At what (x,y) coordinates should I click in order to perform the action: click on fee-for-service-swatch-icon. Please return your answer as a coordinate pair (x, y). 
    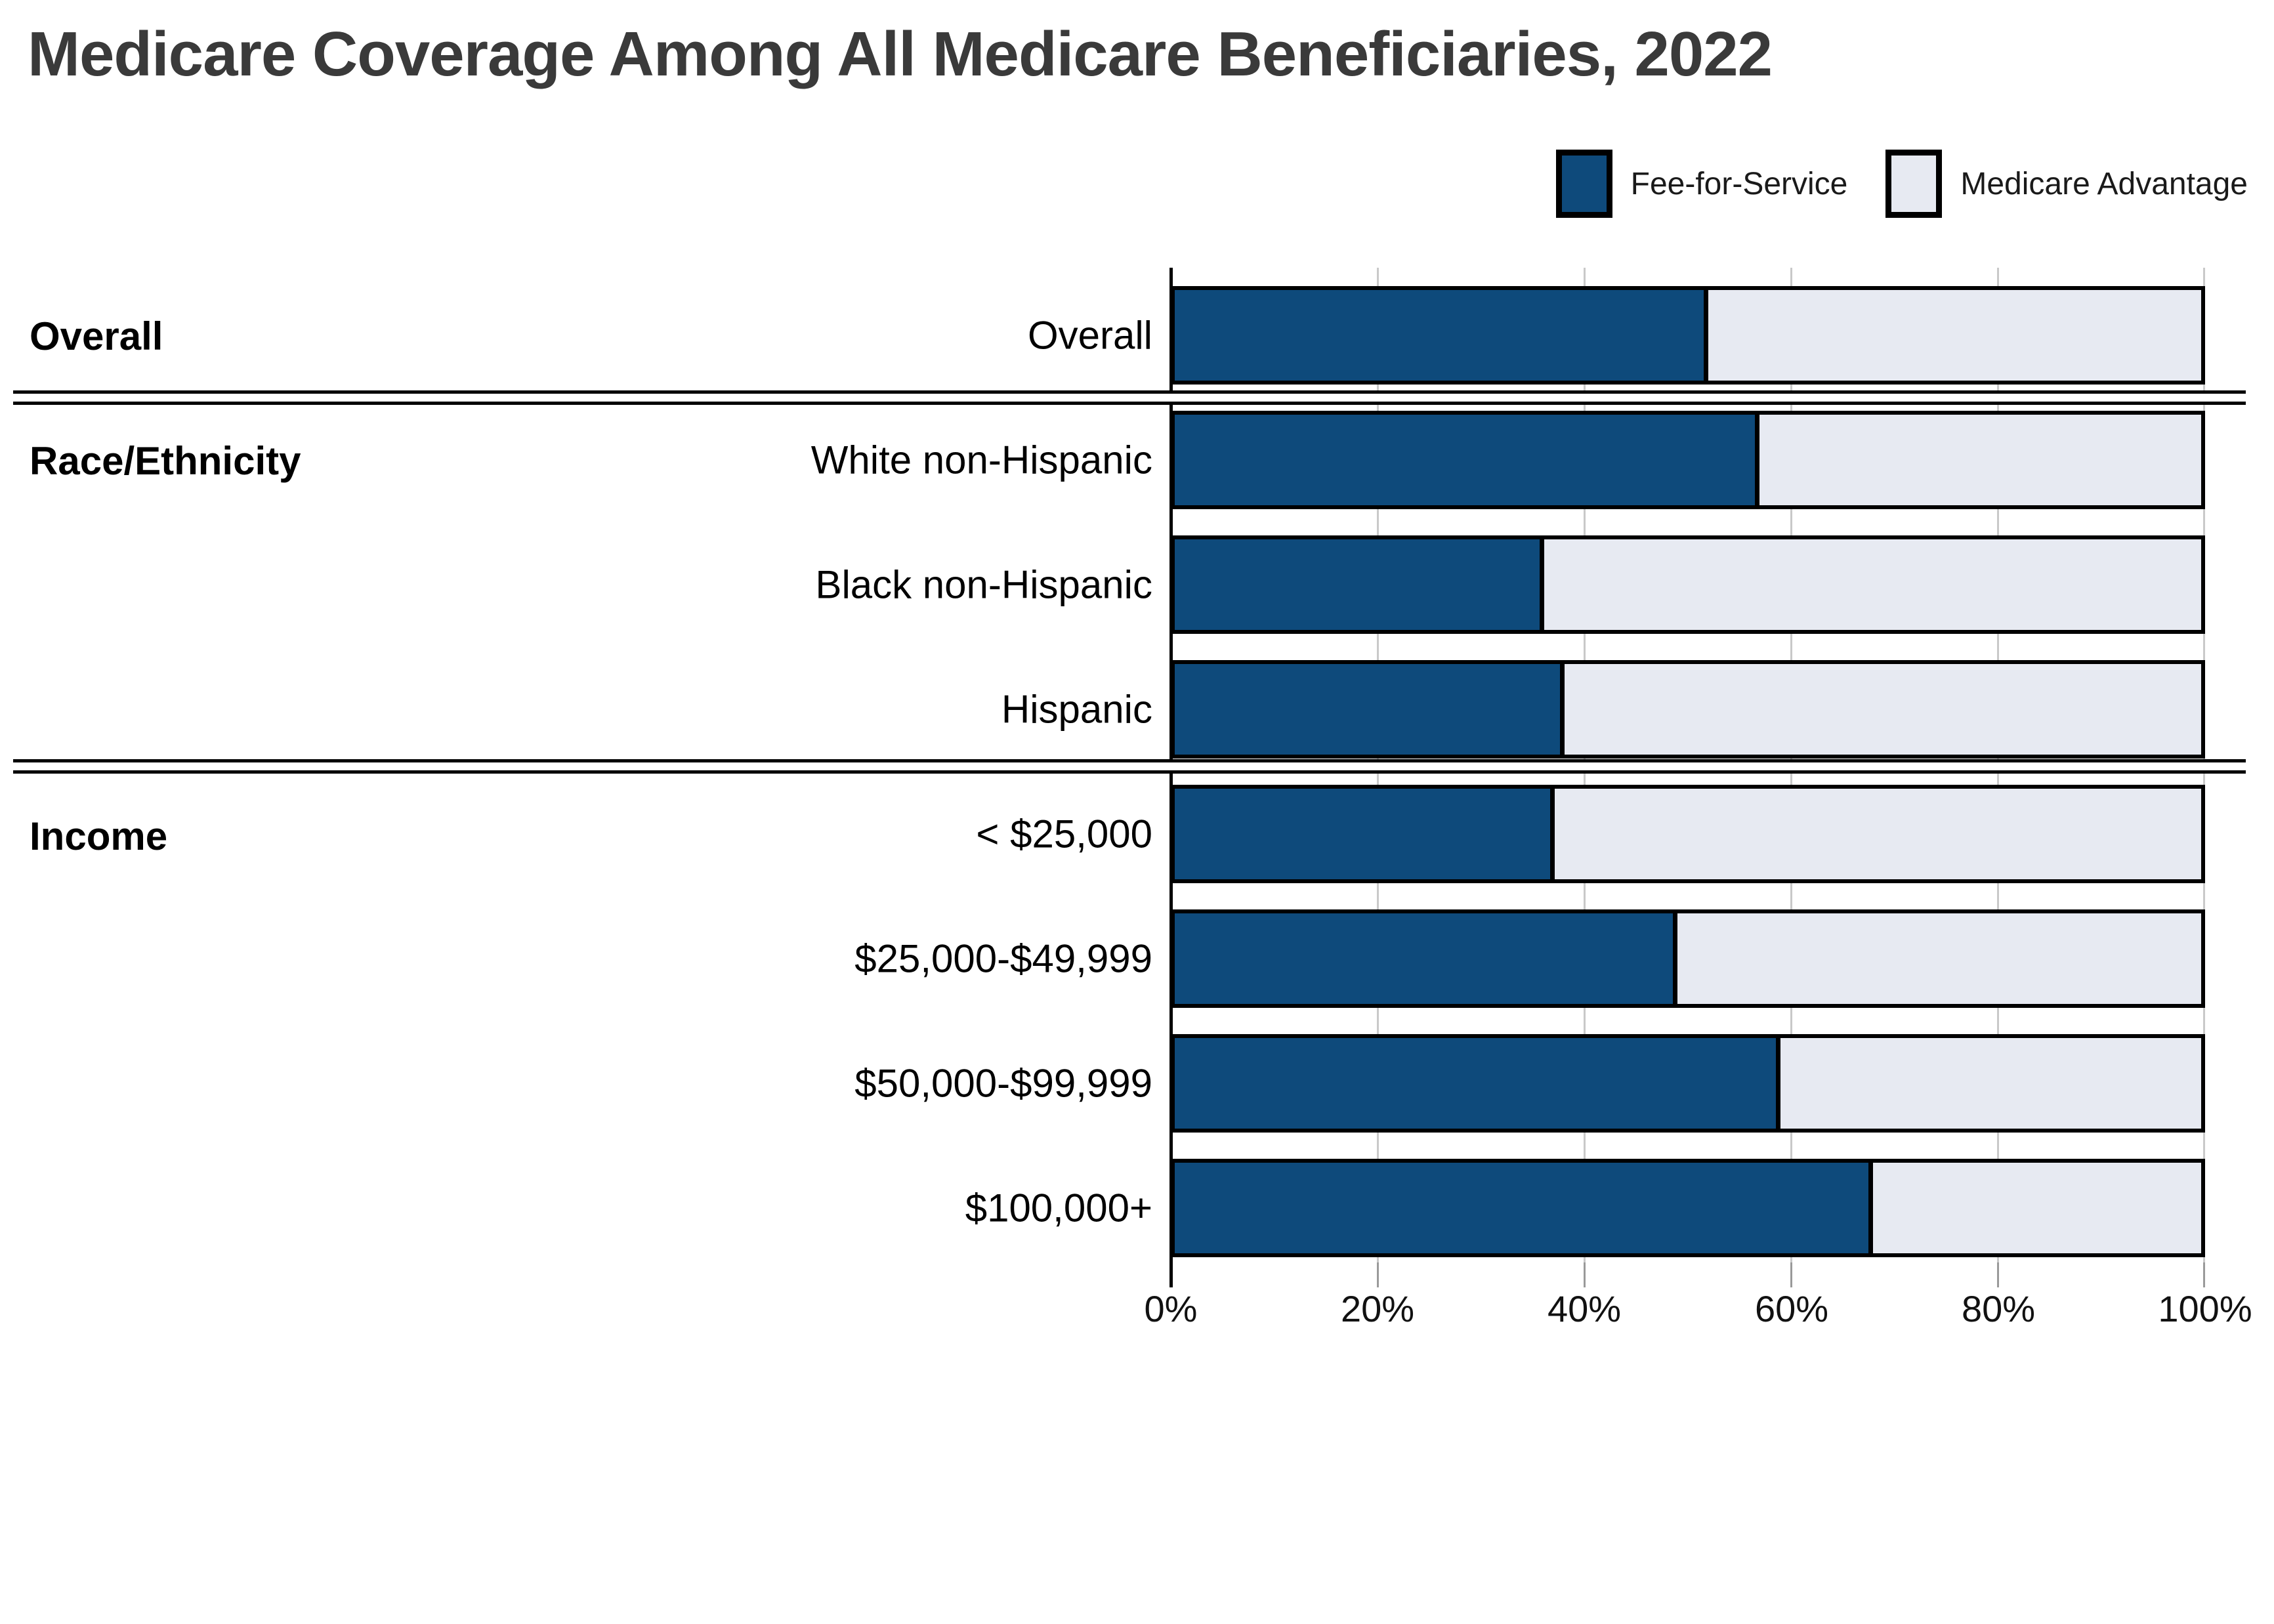
    Looking at the image, I should click on (1583, 184).